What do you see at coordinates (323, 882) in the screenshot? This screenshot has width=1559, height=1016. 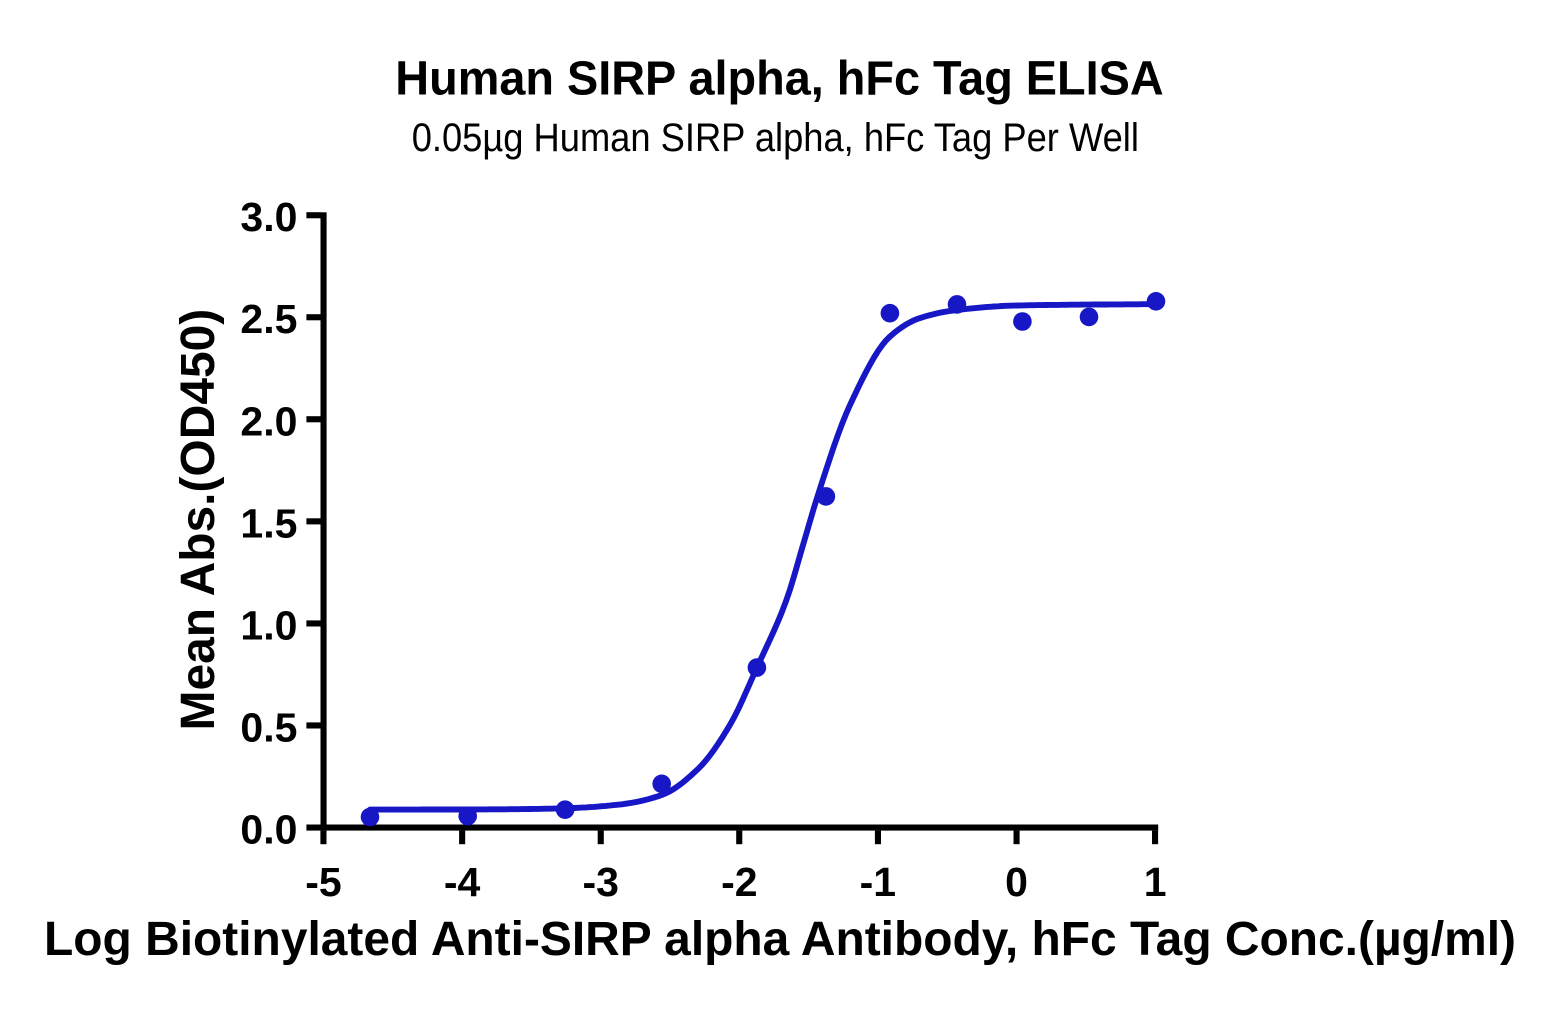 I see `svg-text: -5` at bounding box center [323, 882].